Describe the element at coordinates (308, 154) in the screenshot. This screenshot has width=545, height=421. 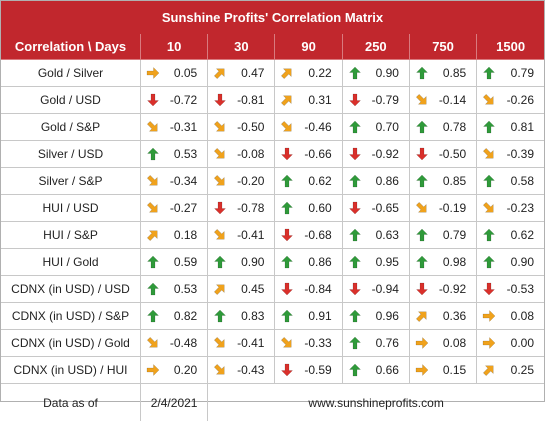
I see `correlation-cell: -0.66` at that location.